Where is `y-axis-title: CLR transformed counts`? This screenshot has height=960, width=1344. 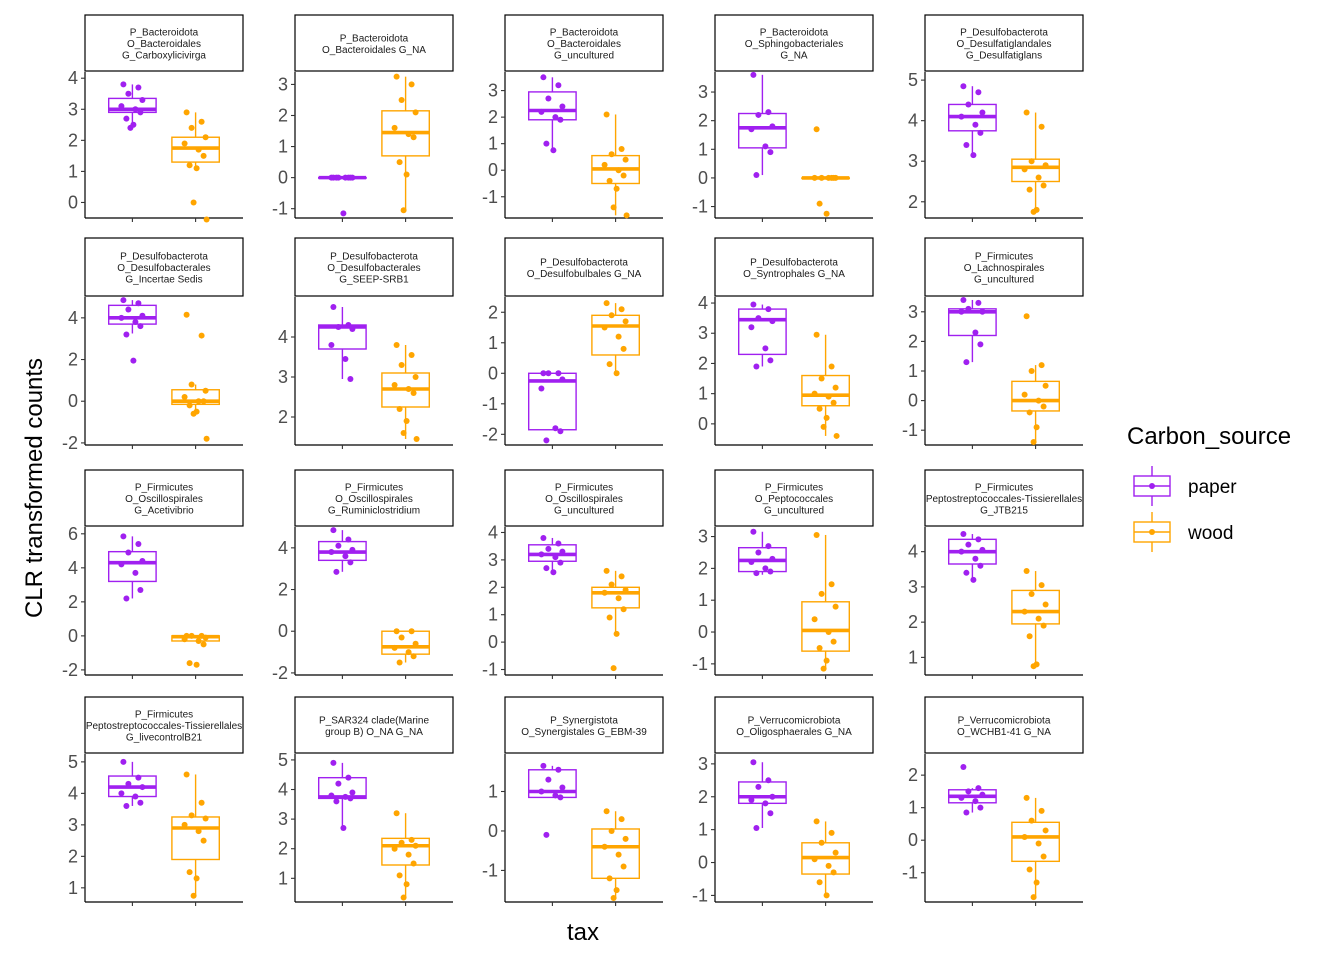 y-axis-title: CLR transformed counts is located at coordinates (34, 488).